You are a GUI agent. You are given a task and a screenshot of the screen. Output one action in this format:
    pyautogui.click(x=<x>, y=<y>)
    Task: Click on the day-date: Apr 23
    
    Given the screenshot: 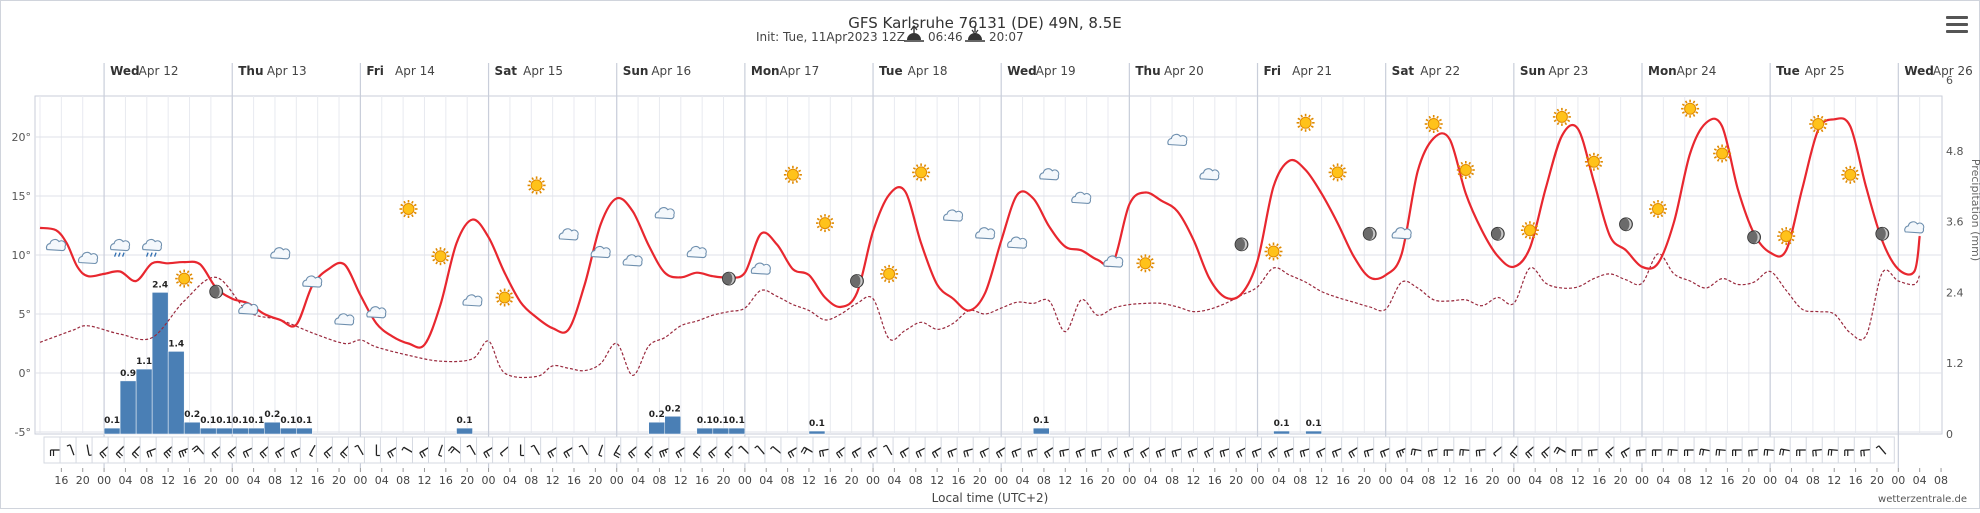 What is the action you would take?
    pyautogui.click(x=1568, y=71)
    